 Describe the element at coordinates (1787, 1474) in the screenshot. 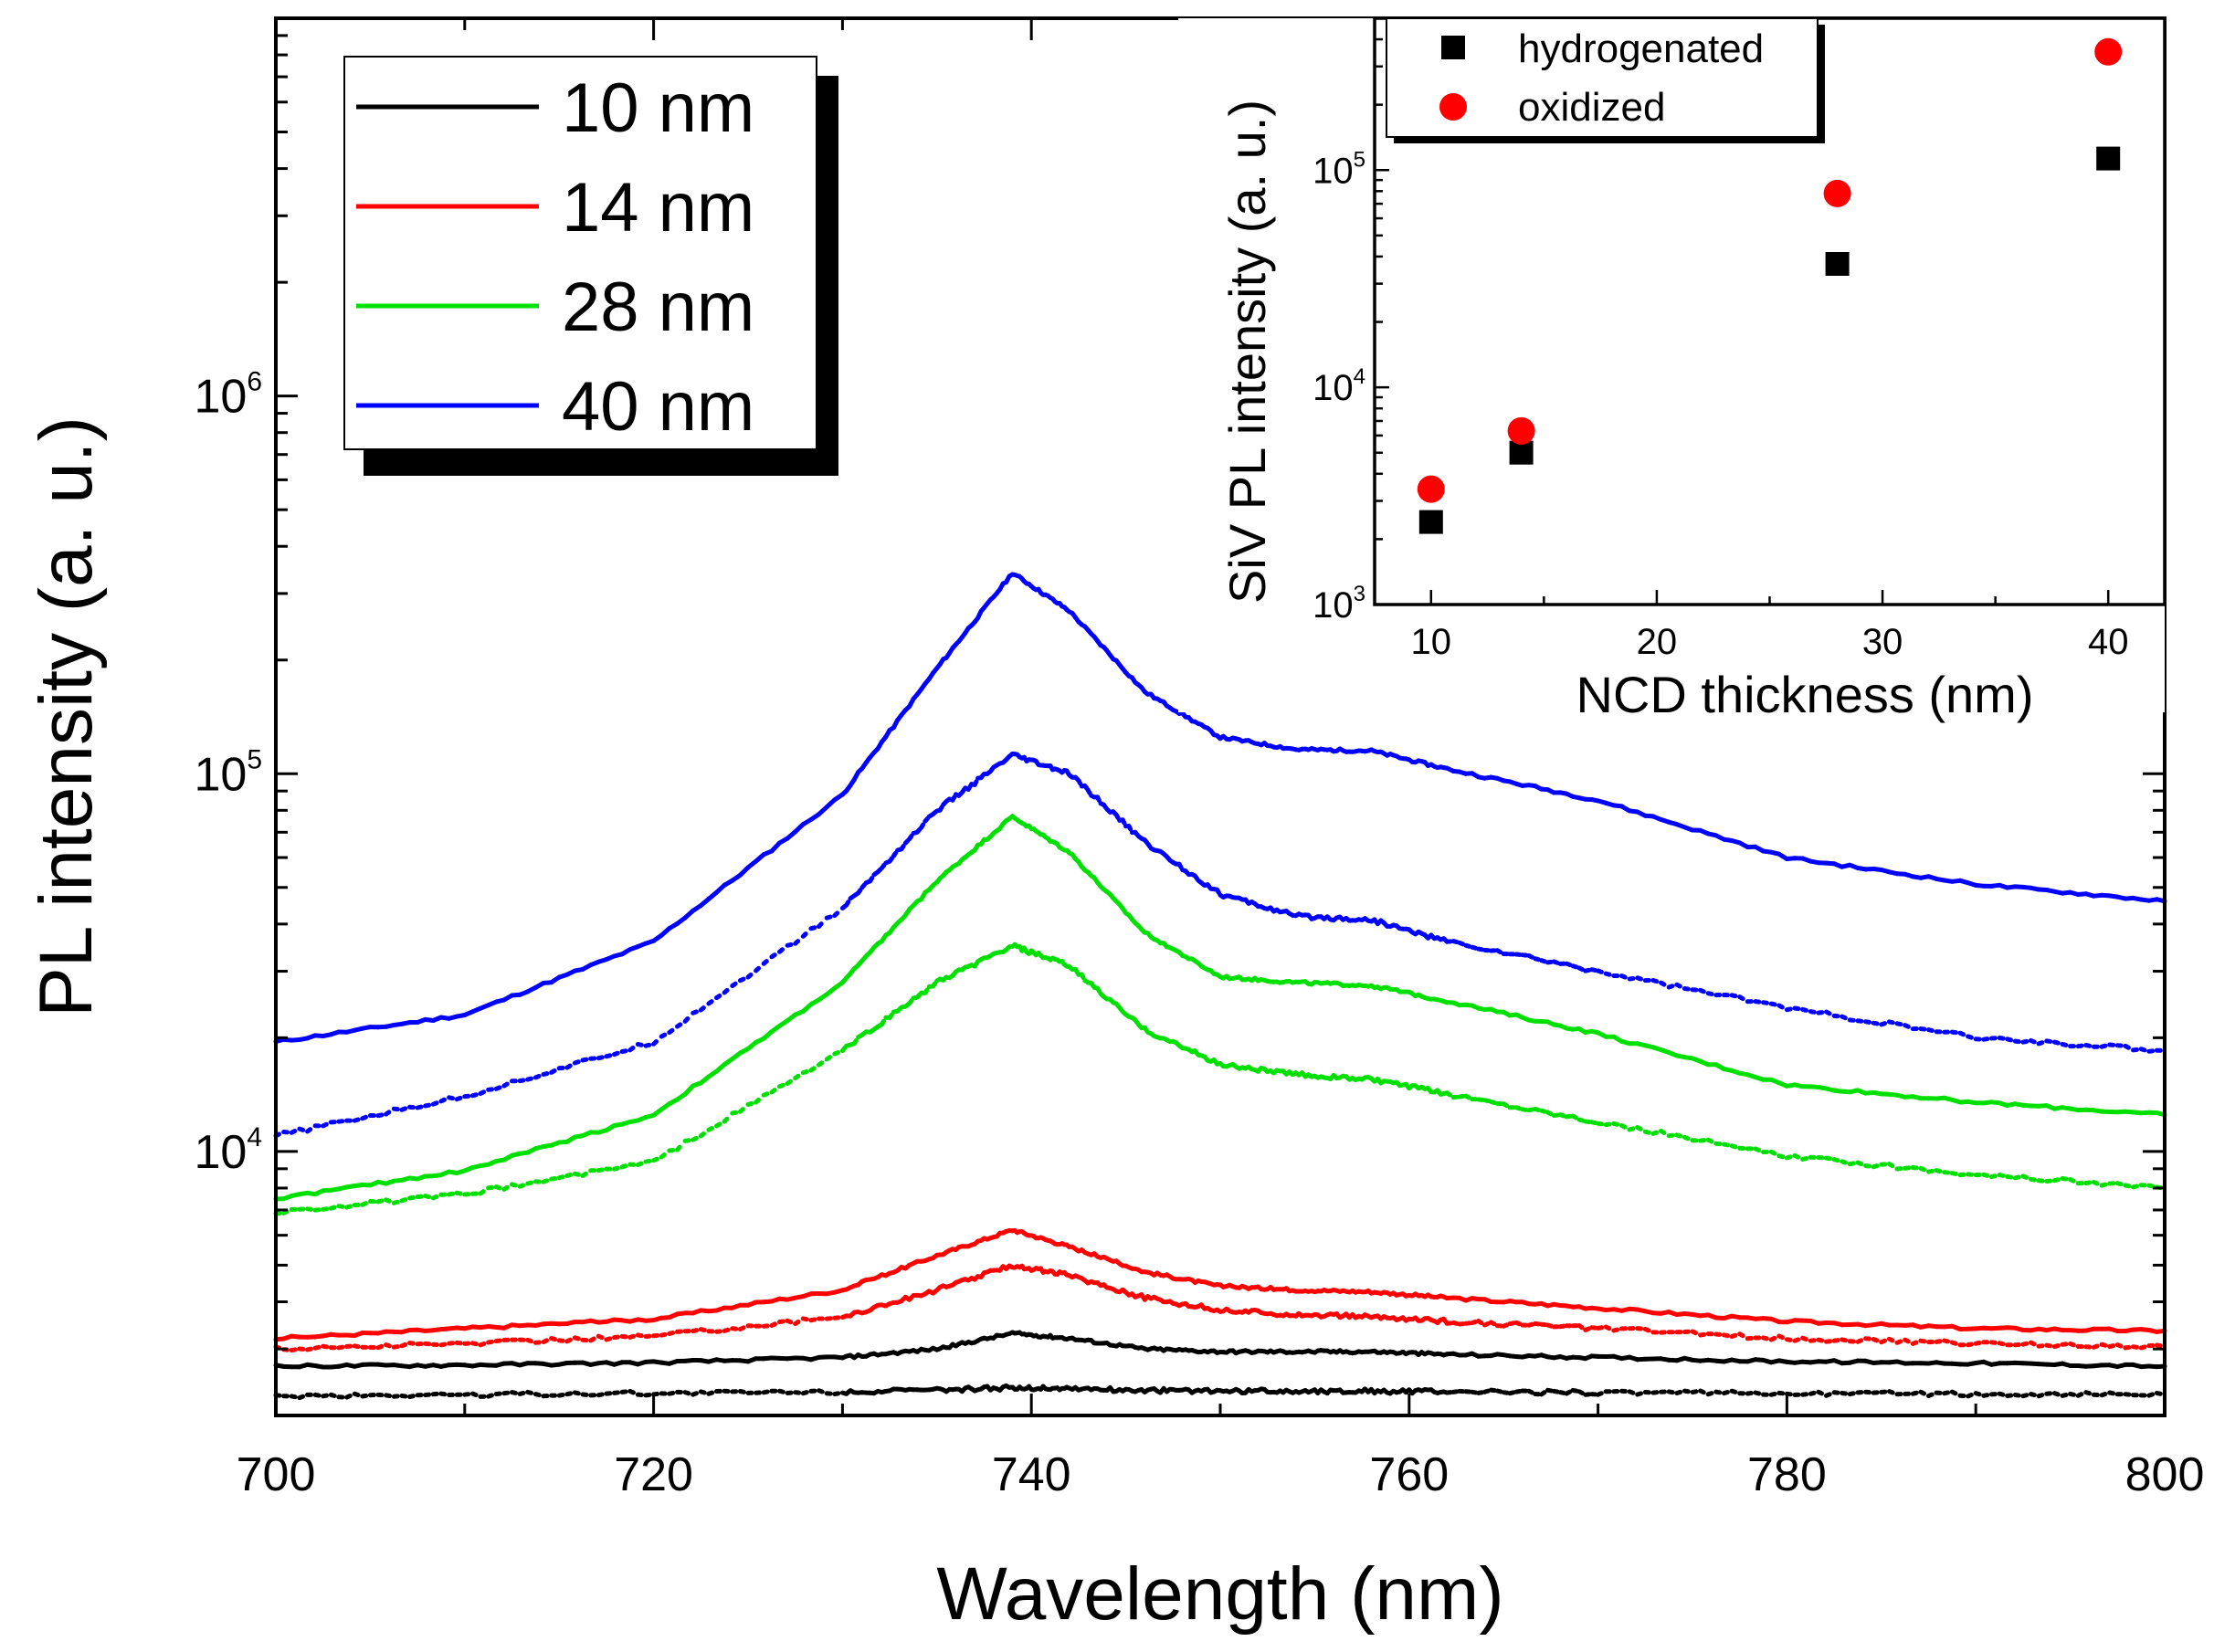

I see `main-x-tick-label: 780` at that location.